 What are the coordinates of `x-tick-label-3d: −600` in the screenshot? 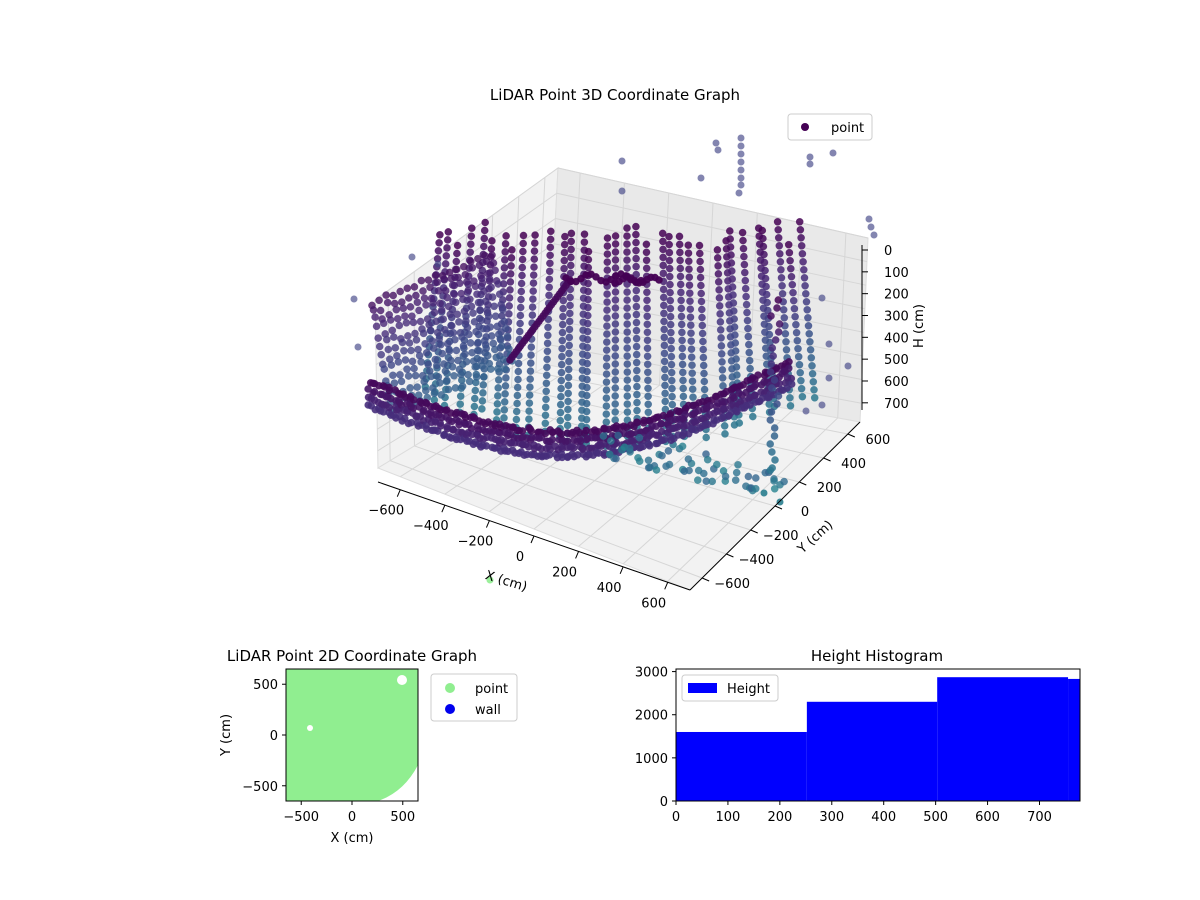 It's located at (386, 511).